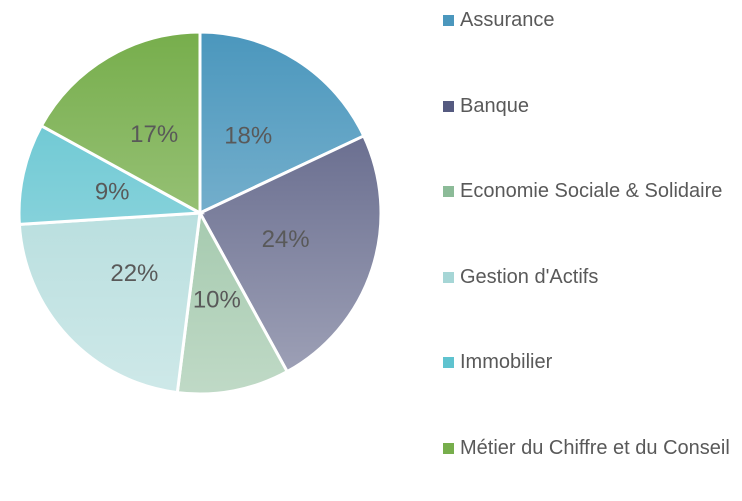  I want to click on legend-item: Métier du Chiffre et du Conseil, so click(588, 448).